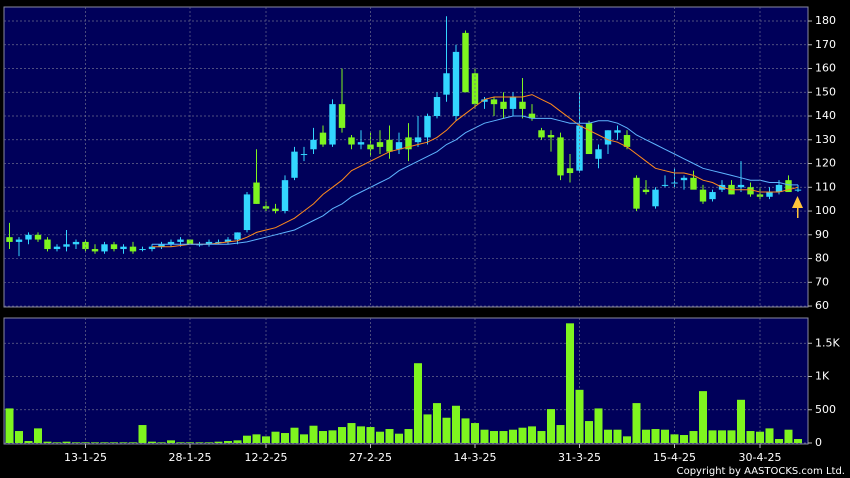 The image size is (850, 478). Describe the element at coordinates (825, 139) in the screenshot. I see `y-tick-label: 130` at that location.